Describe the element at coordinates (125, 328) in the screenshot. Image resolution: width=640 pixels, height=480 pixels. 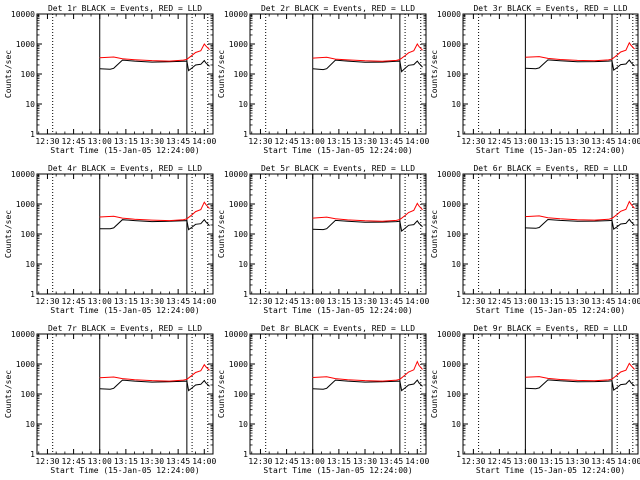
I see `plot-title: Det 7r BLACK = Events, RED = LLD` at that location.